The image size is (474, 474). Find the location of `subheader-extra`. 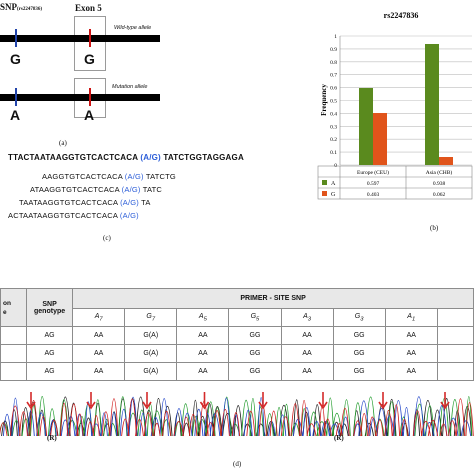

subheader-extra is located at coordinates (455, 317).